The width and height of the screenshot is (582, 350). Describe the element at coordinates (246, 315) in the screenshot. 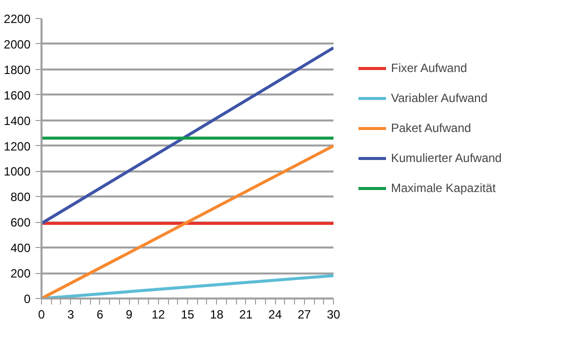

I see `x-tick-label: 21` at that location.